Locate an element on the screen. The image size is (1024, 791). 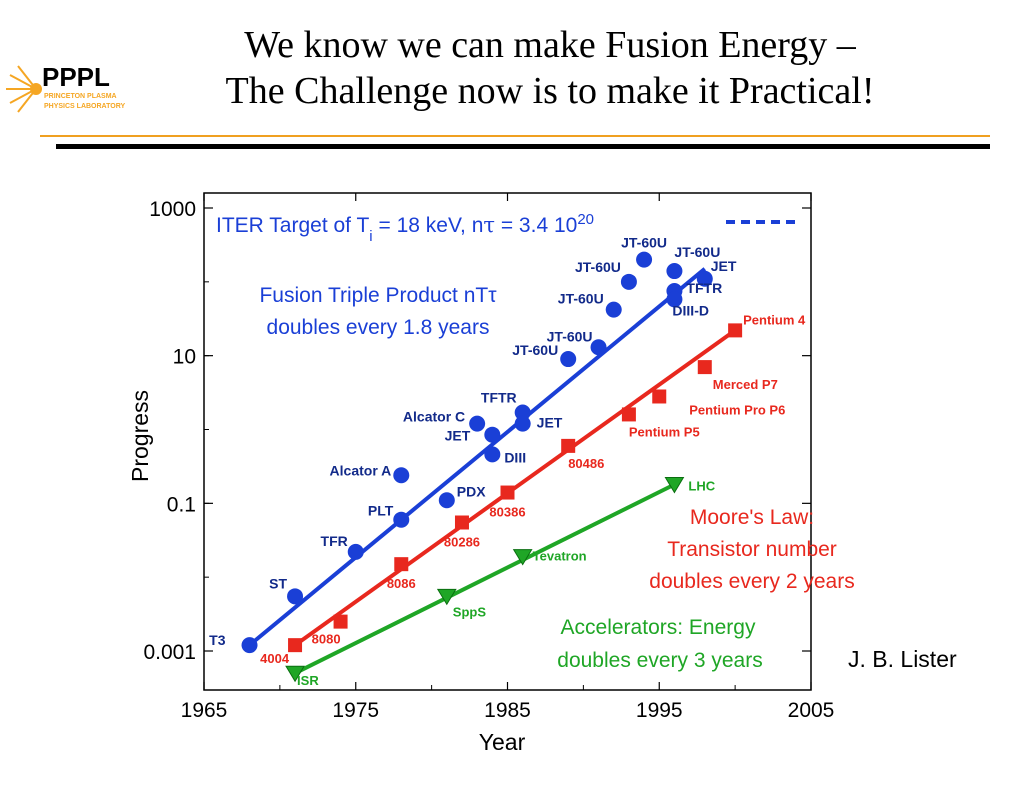
point-label: Pentium Pro P6 is located at coordinates (737, 409).